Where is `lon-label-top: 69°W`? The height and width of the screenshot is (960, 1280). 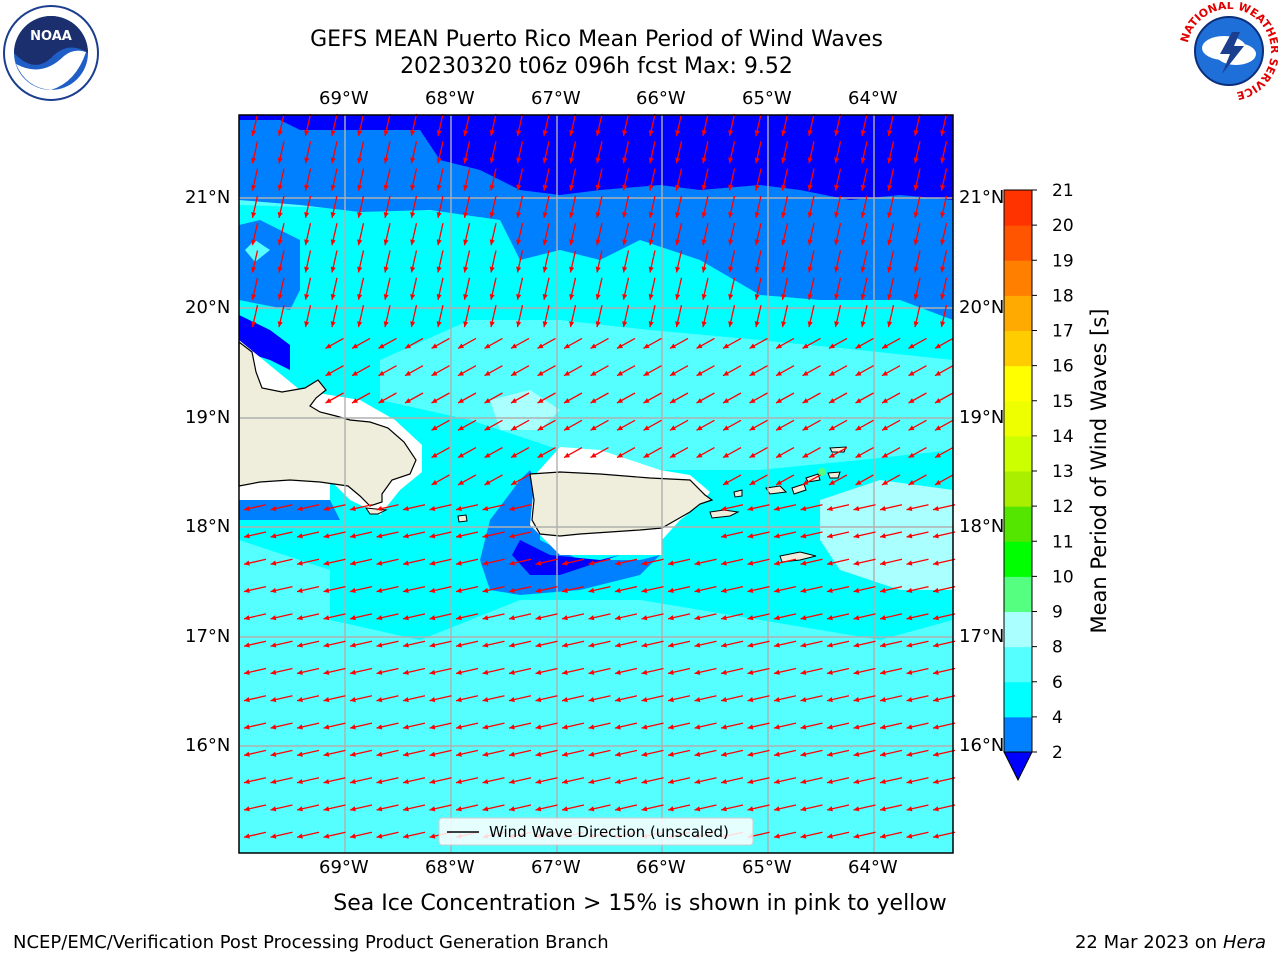
lon-label-top: 69°W is located at coordinates (344, 98).